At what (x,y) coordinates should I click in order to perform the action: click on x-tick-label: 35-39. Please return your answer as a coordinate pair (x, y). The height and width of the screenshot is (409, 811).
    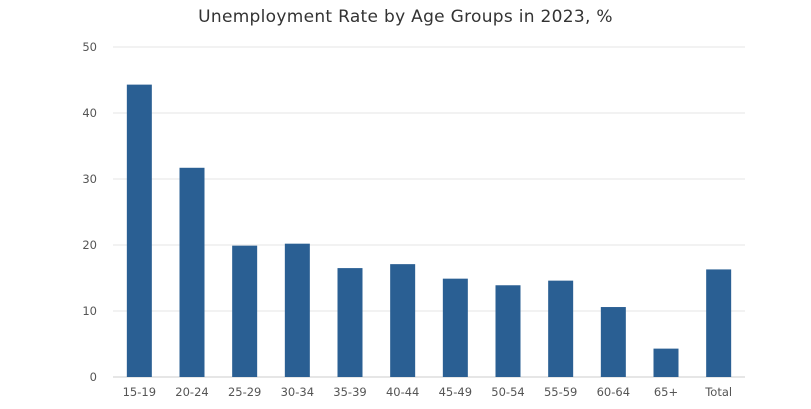
    Looking at the image, I should click on (349, 392).